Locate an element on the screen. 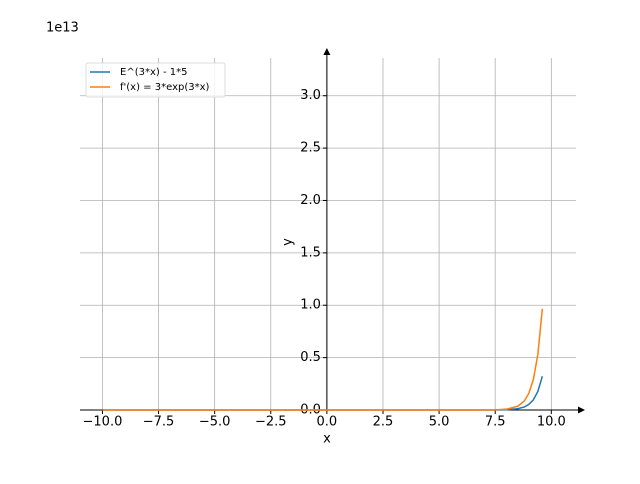  x-tick-label: −5.0 is located at coordinates (215, 422).